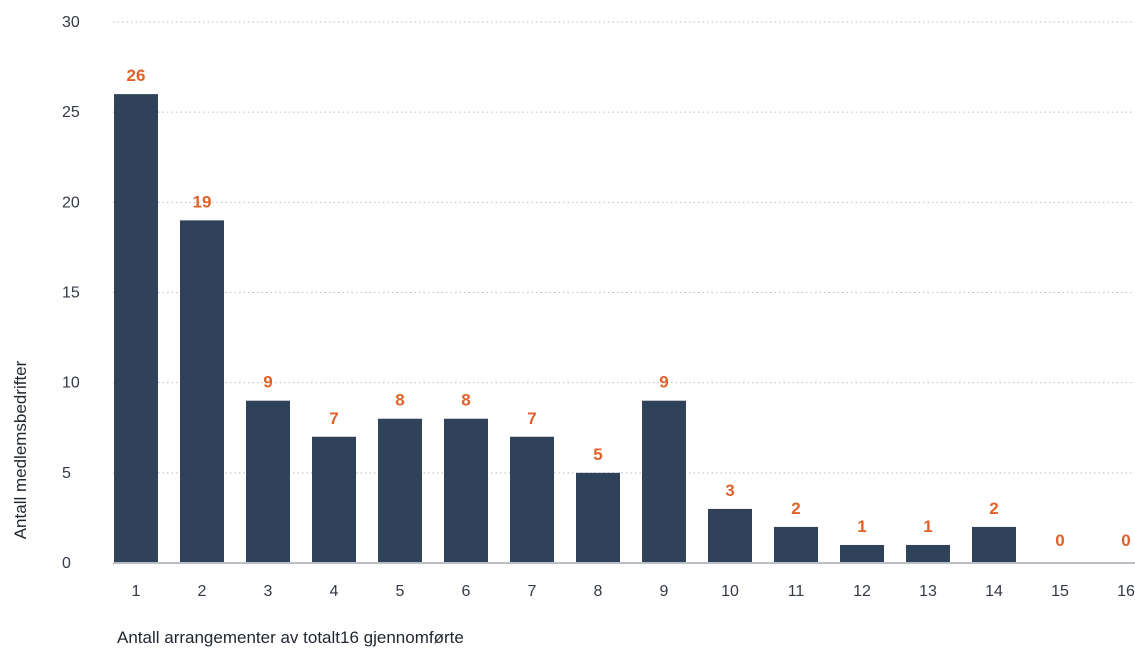 The height and width of the screenshot is (649, 1135). What do you see at coordinates (531, 418) in the screenshot?
I see `data-label-7: 7` at bounding box center [531, 418].